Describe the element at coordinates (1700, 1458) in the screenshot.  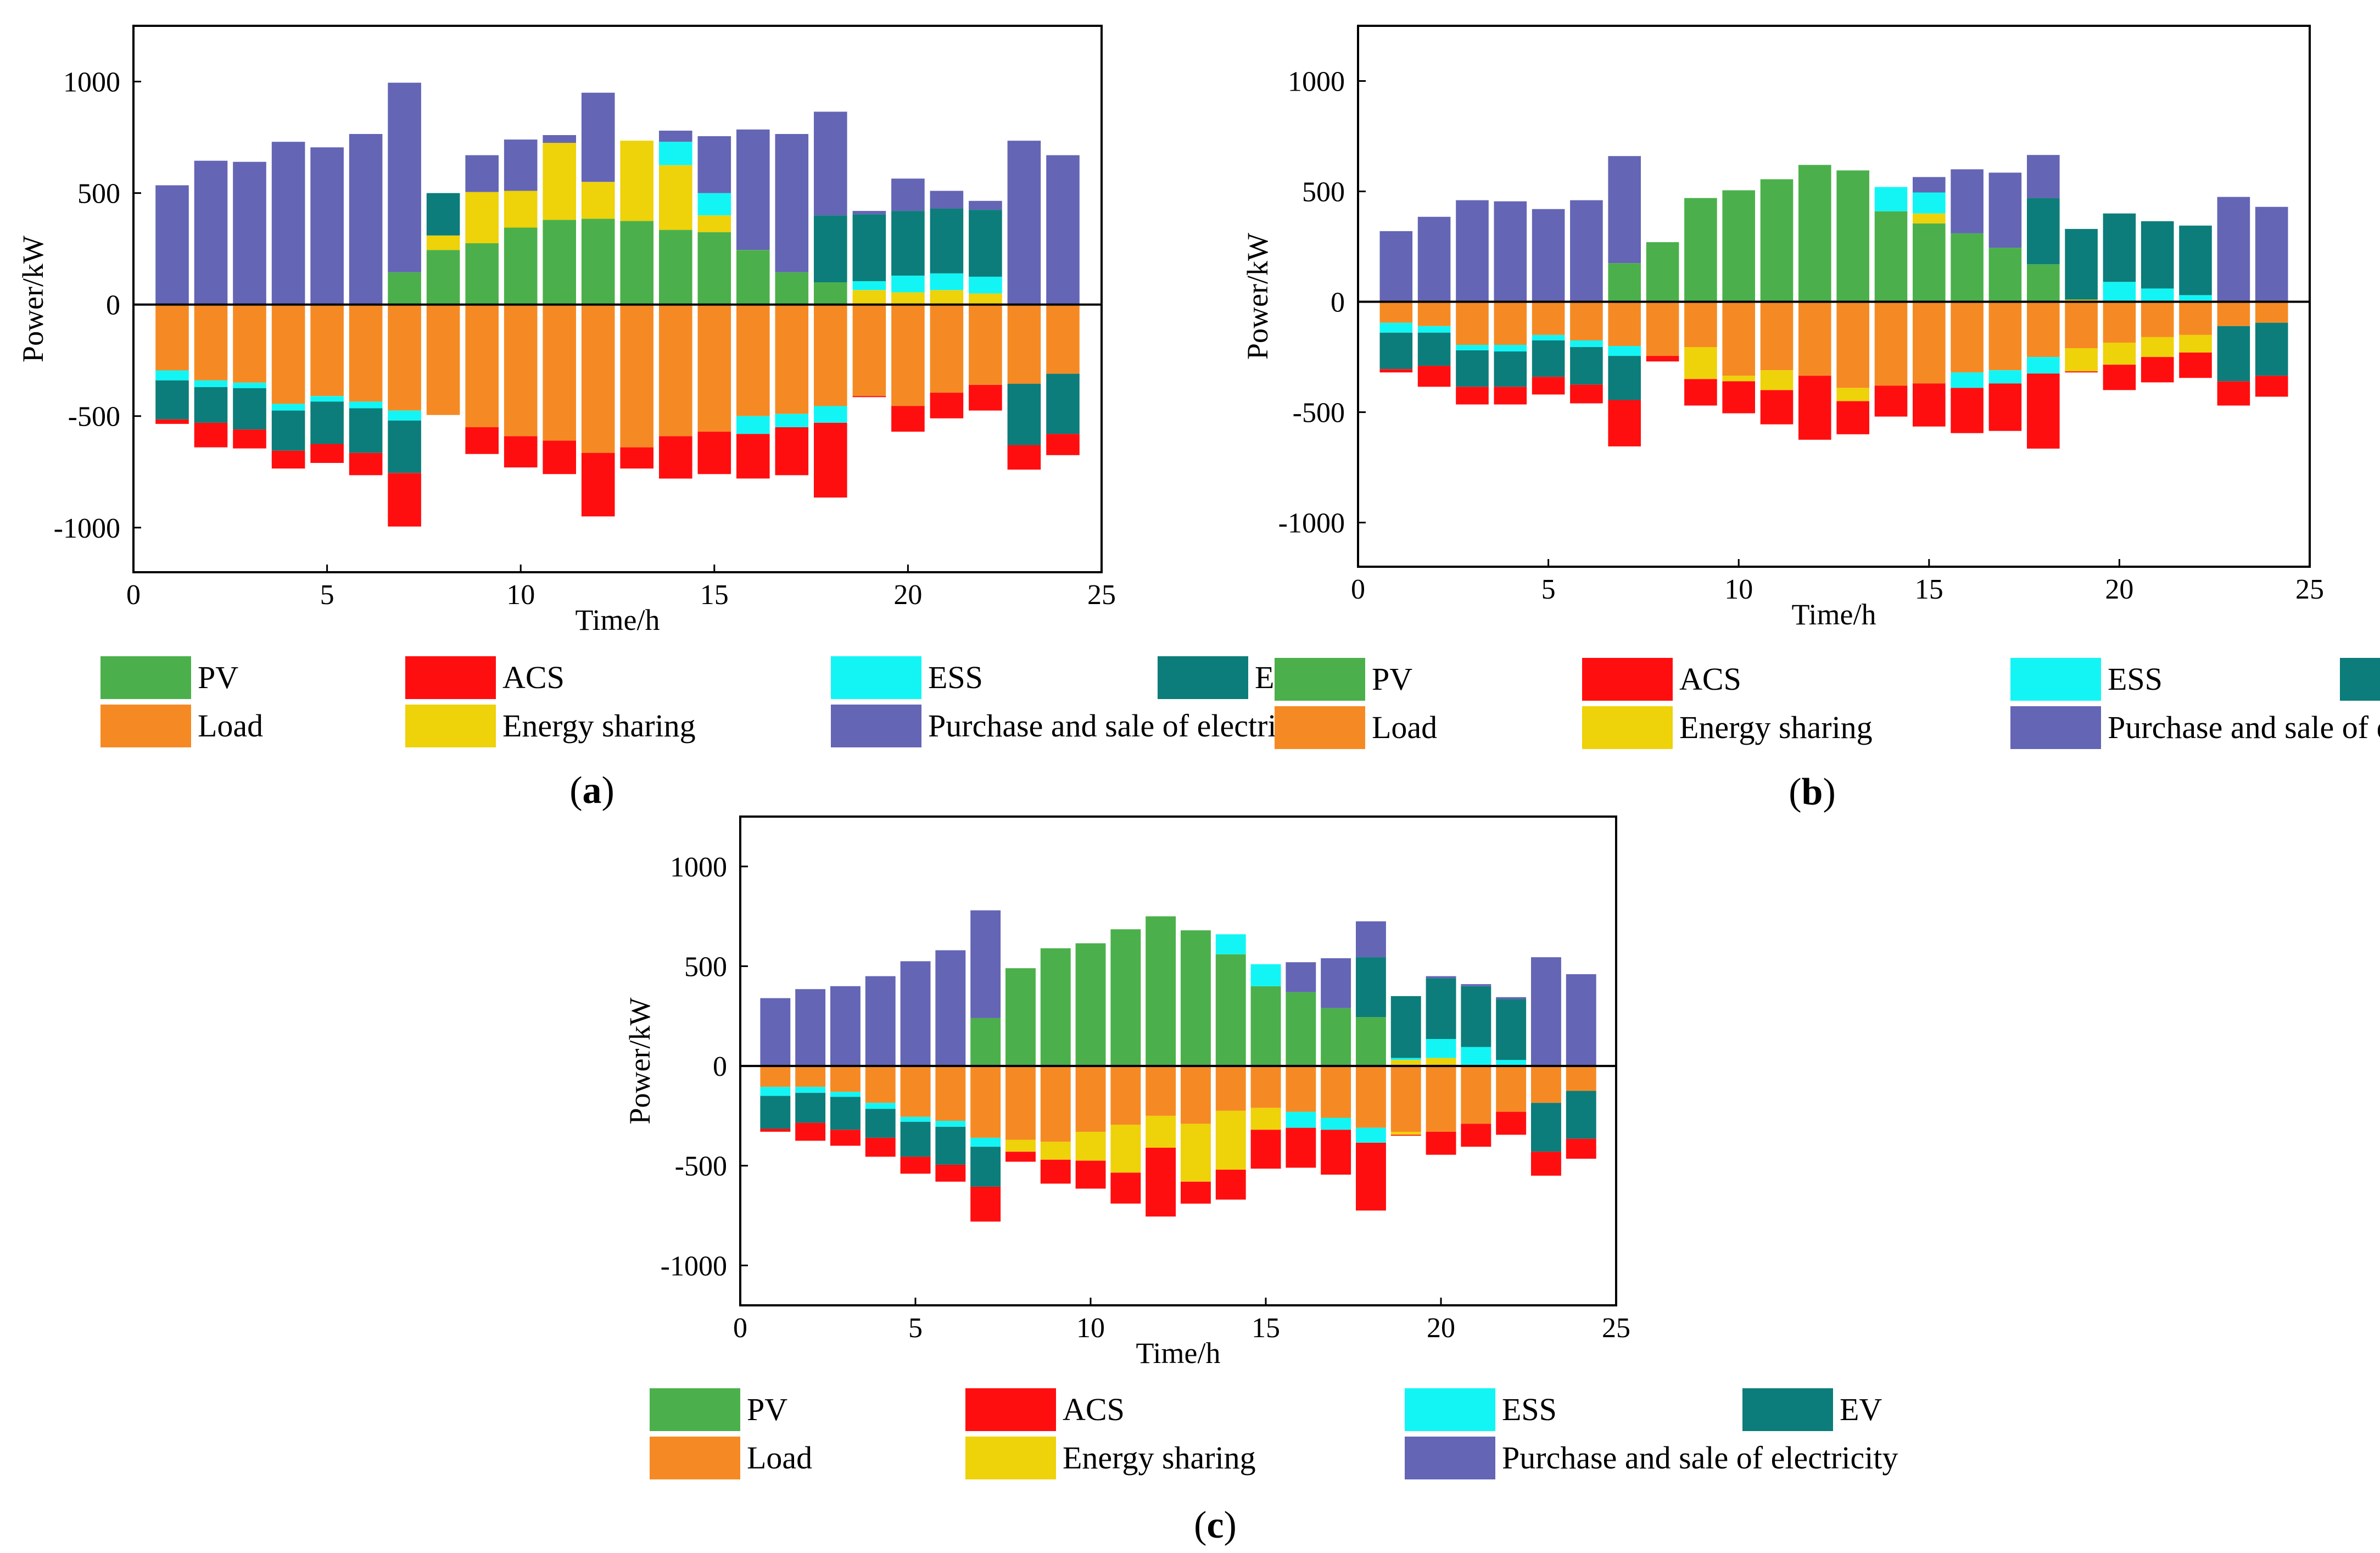
I see `legend-label-grid: Purchase and sale of electricity` at that location.